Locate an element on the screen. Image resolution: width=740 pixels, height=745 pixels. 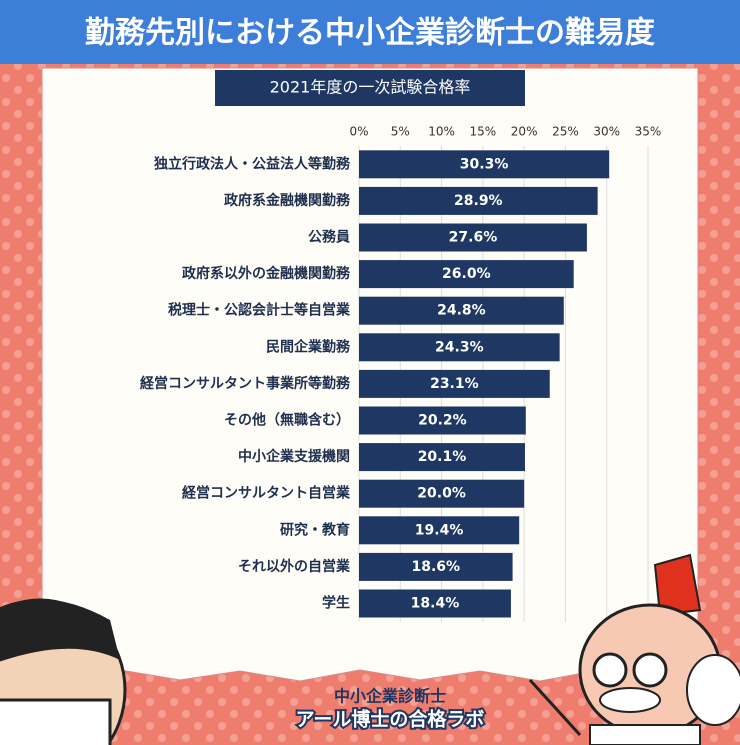
header-band is located at coordinates (370, 32).